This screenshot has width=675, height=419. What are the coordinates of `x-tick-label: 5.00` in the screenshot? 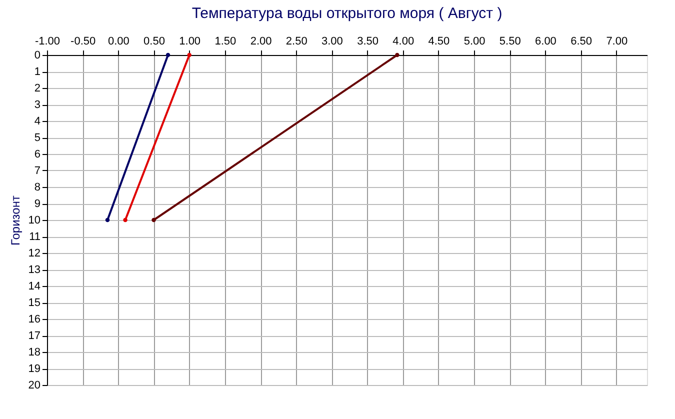 It's located at (475, 42).